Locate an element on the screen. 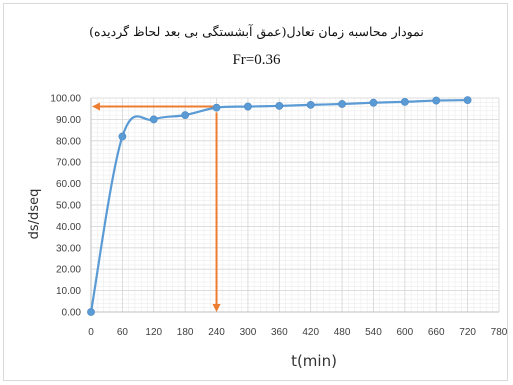 Image resolution: width=513 pixels, height=385 pixels. chart-subtitle: Fr=0.36 is located at coordinates (256, 60).